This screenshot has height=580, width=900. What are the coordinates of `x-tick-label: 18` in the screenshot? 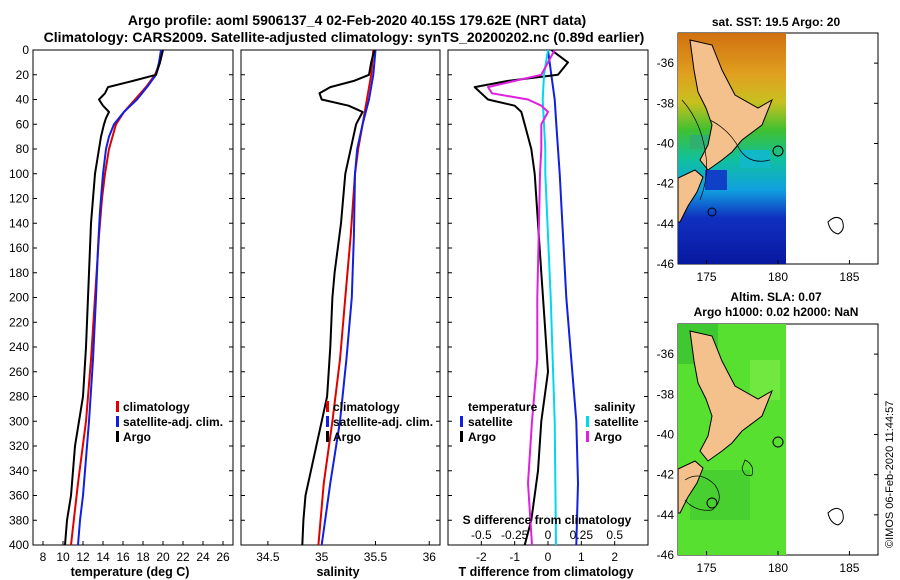 It's located at (143, 557).